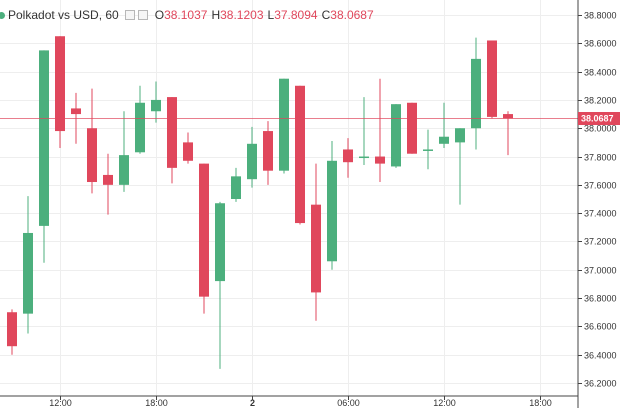 The height and width of the screenshot is (408, 620). What do you see at coordinates (300, 402) in the screenshot?
I see `time-axis: 12:00 18:00 2 06:00 12:00 18:00` at bounding box center [300, 402].